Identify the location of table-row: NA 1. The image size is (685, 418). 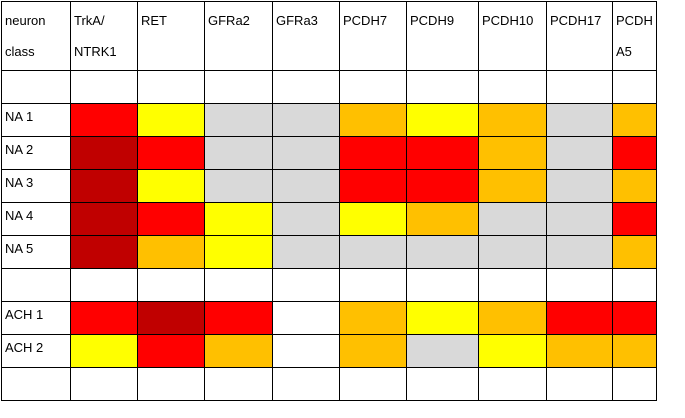
(329, 120).